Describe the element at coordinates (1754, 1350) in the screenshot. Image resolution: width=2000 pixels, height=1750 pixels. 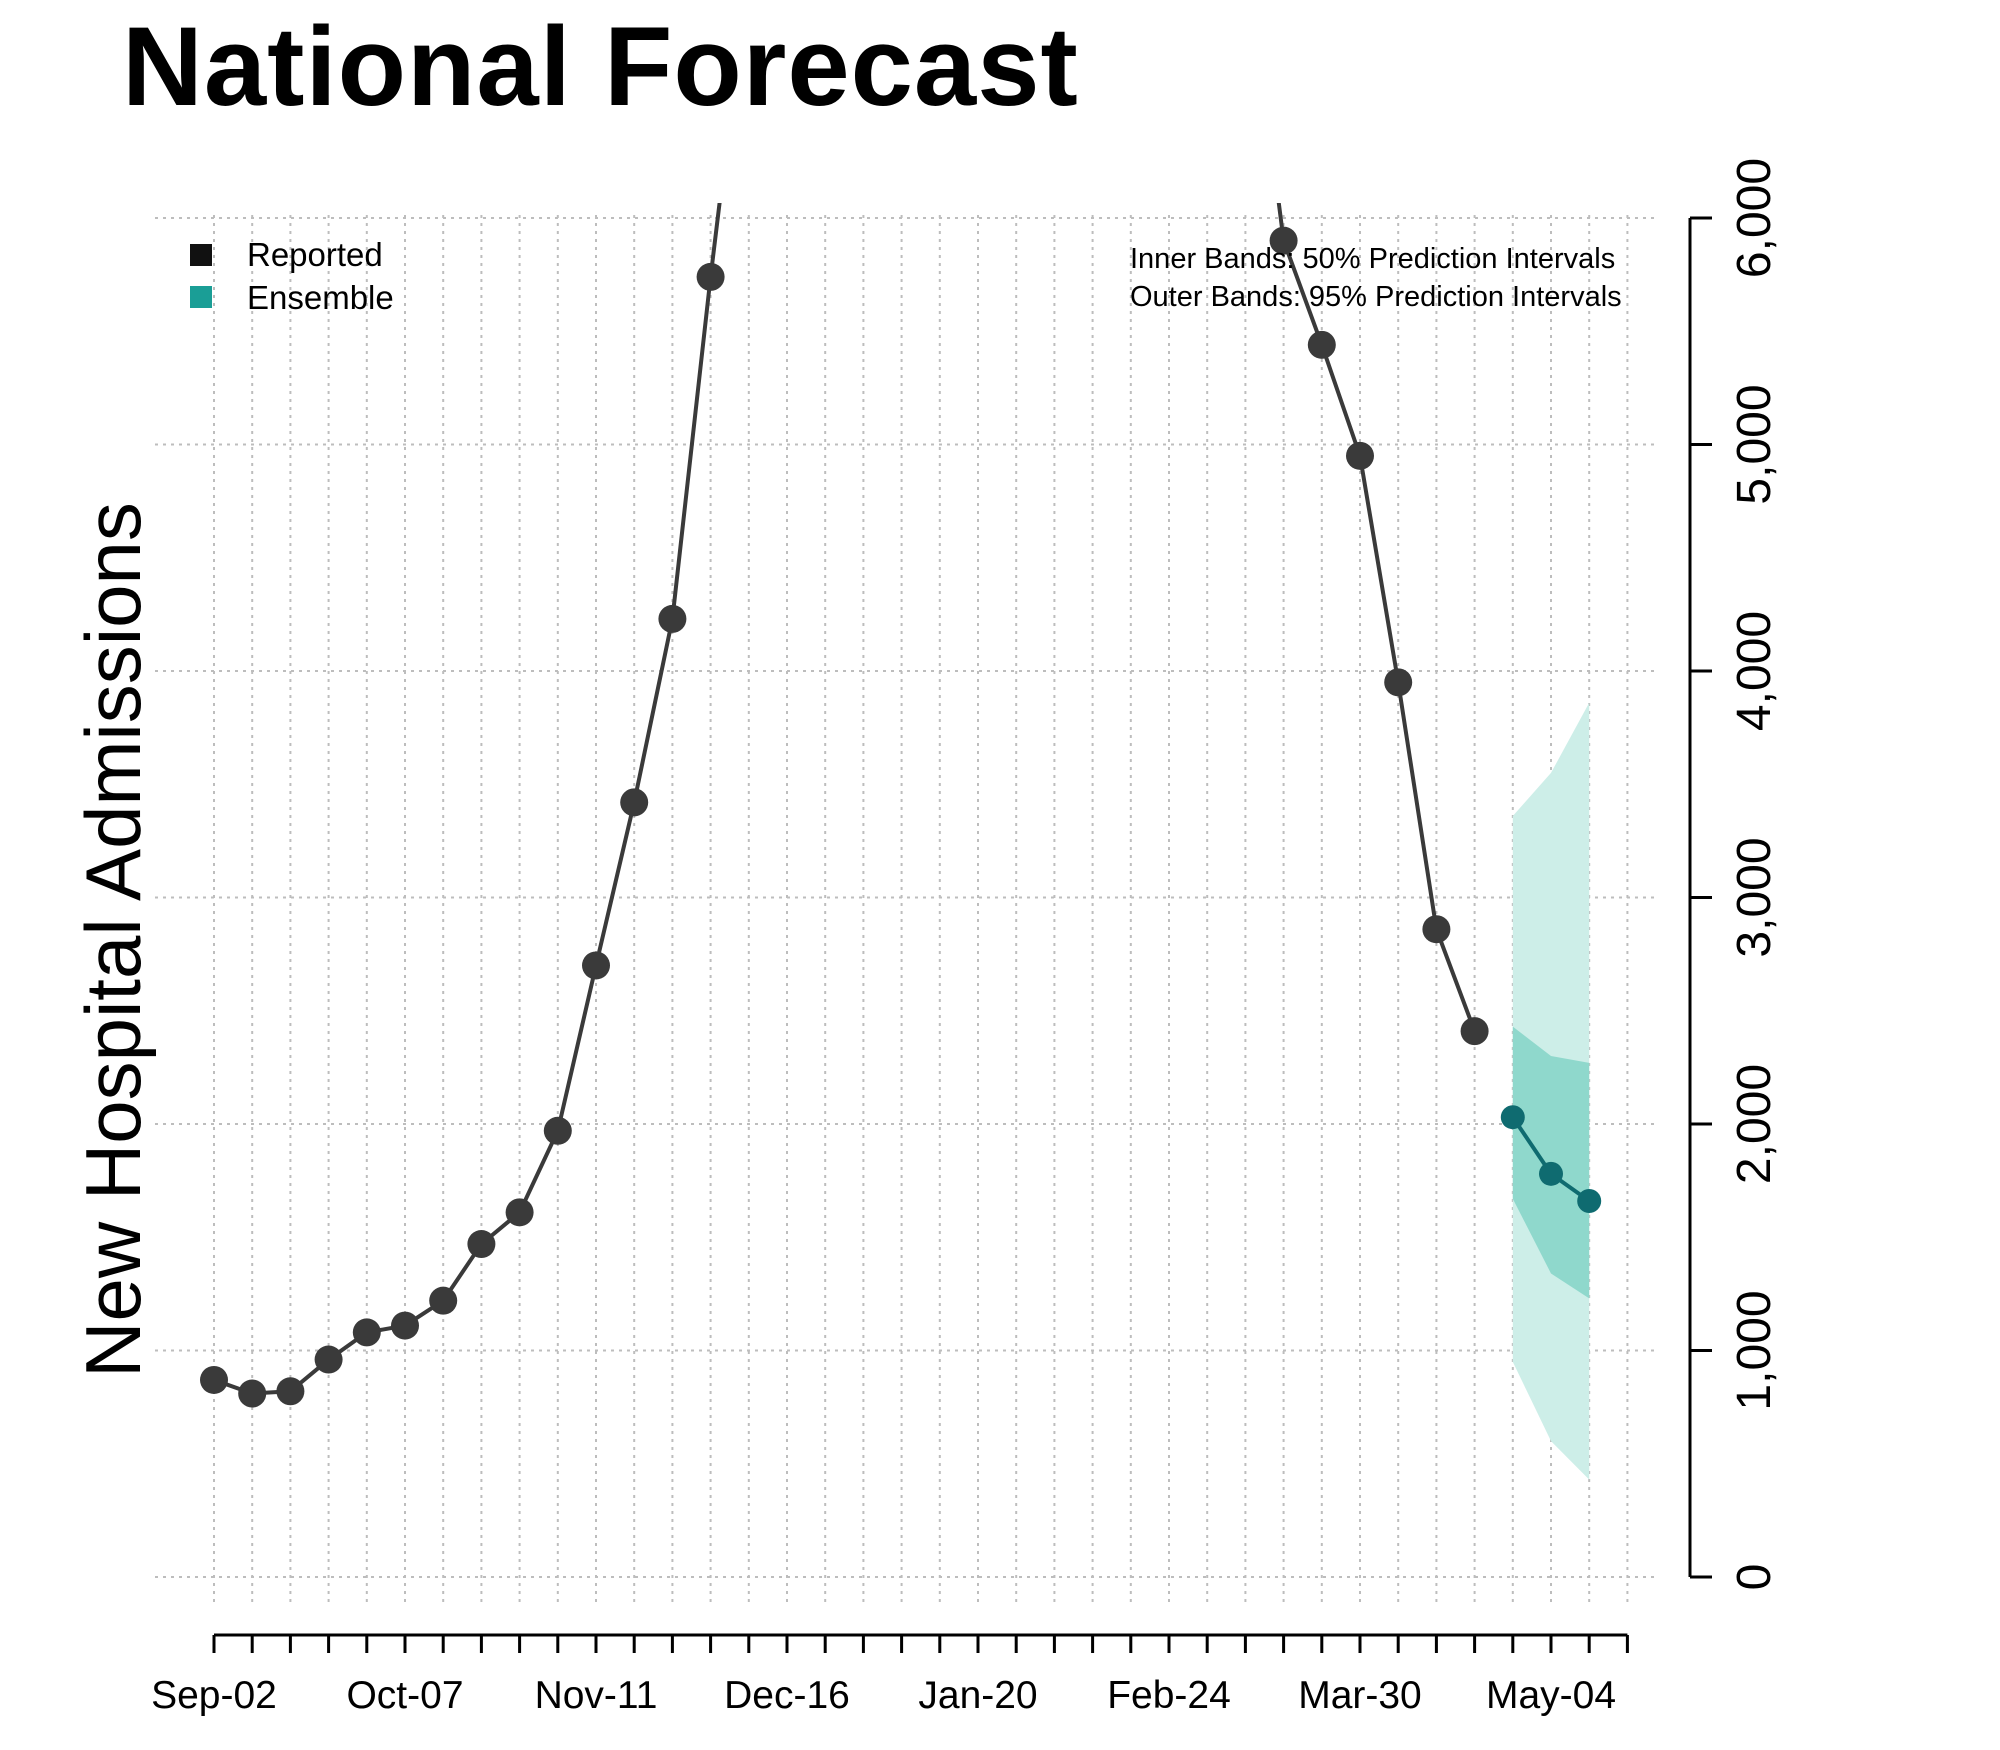
I see `y-tick-label: 1,000` at that location.